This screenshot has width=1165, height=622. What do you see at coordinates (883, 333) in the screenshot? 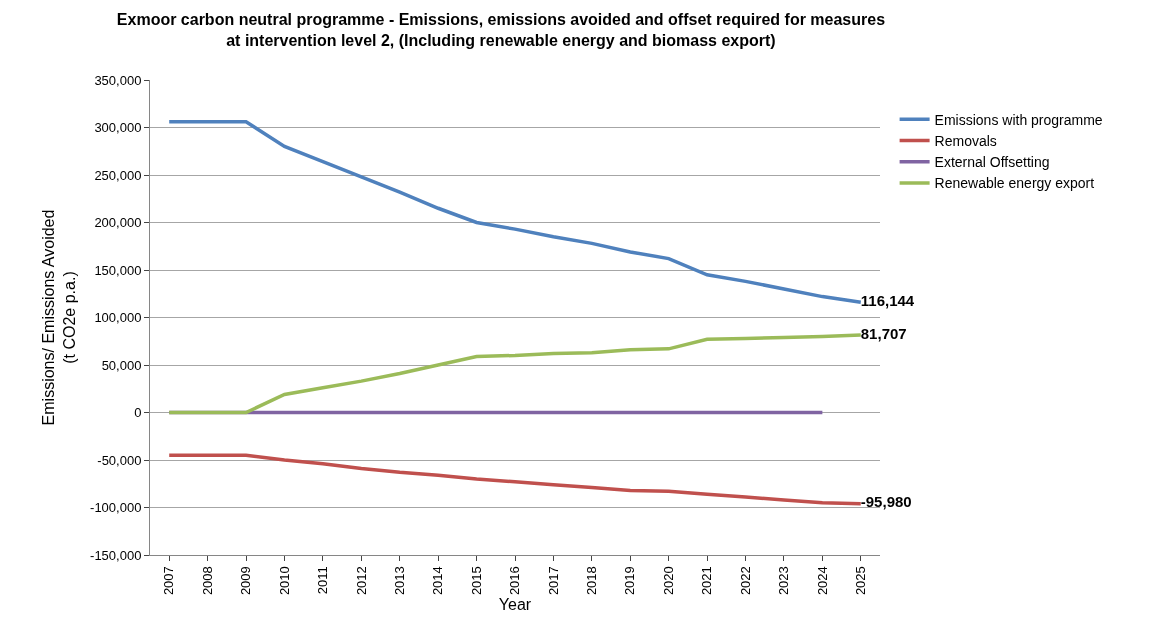
I see `data-label: 81,707` at bounding box center [883, 333].